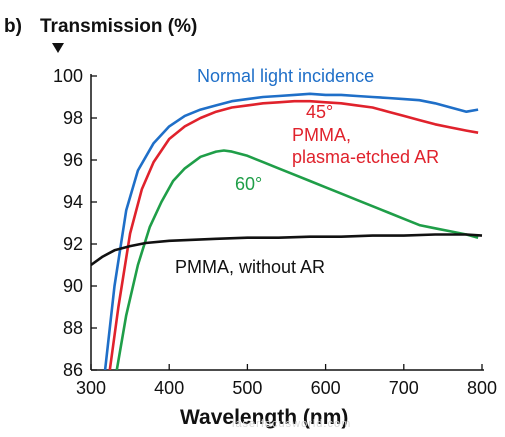  I want to click on y-tick-label: 86, so click(73, 370).